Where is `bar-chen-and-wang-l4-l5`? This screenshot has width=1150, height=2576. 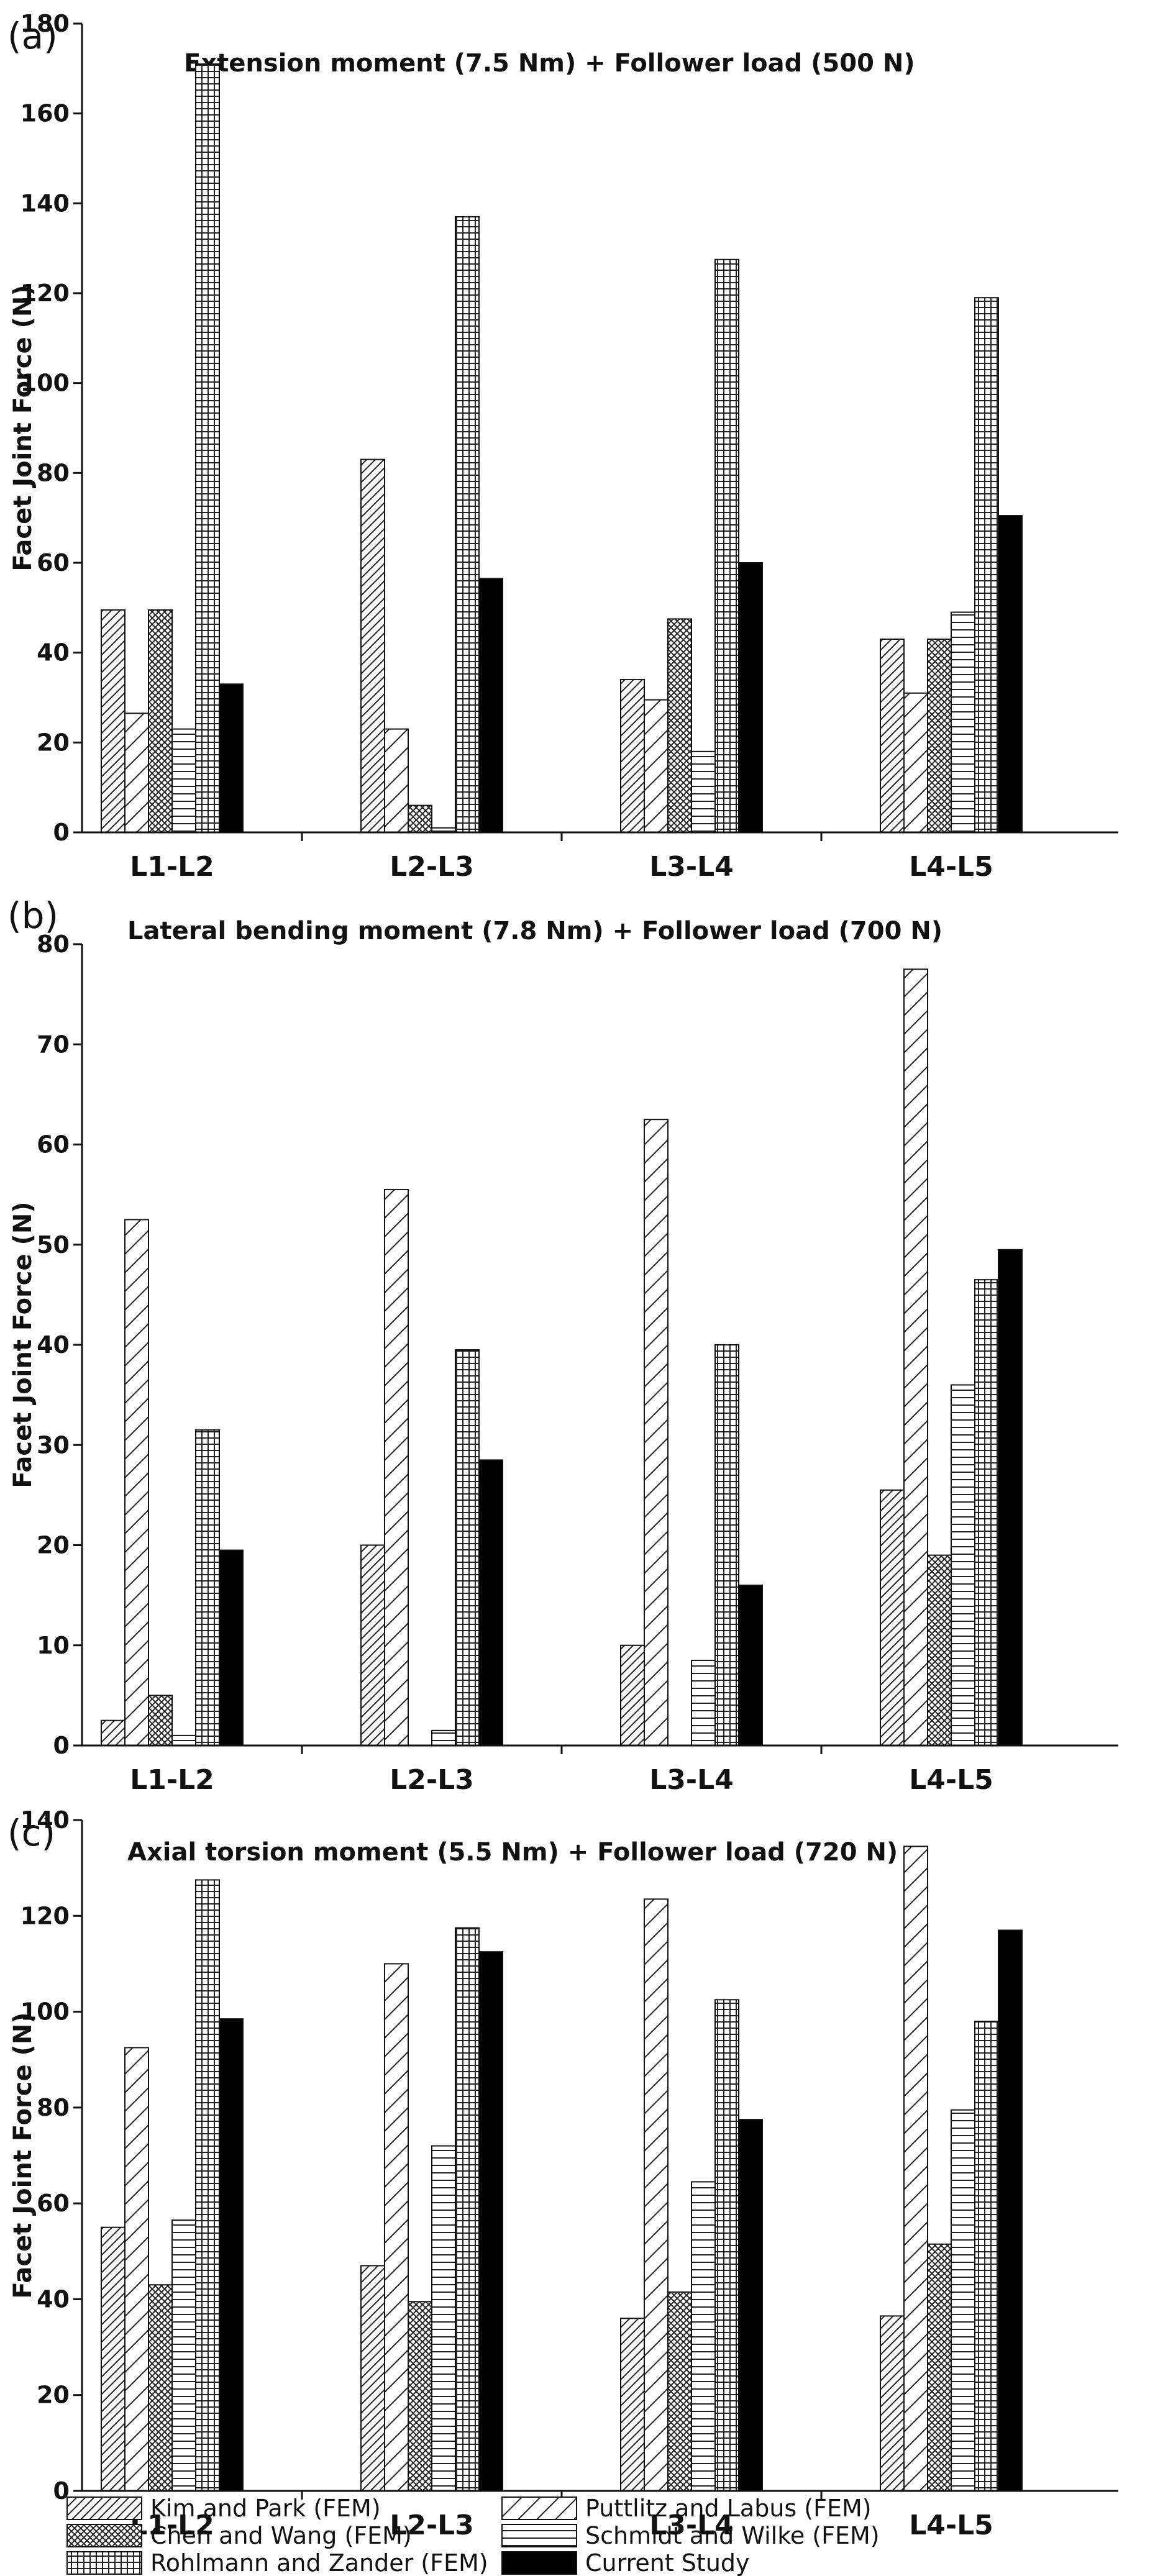 bar-chen-and-wang-l4-l5 is located at coordinates (939, 1650).